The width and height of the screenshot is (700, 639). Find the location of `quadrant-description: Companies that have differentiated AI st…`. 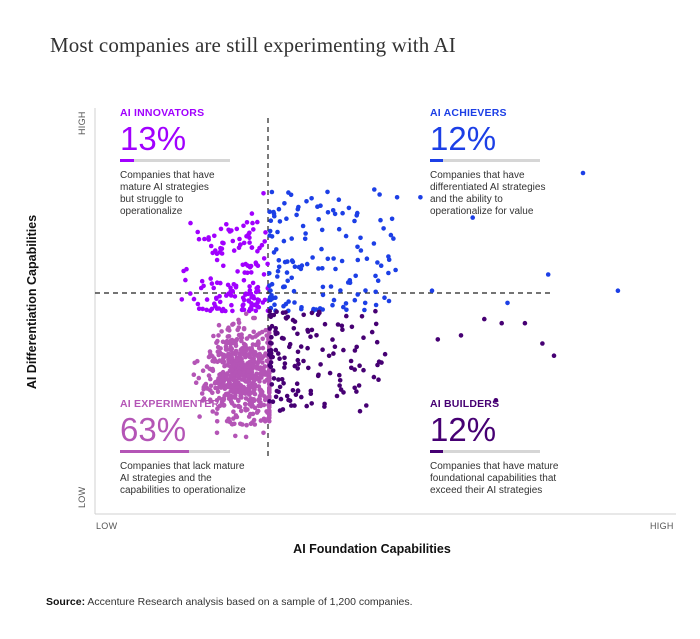

quadrant-description: Companies that have differentiated AI st… is located at coordinates (505, 194).